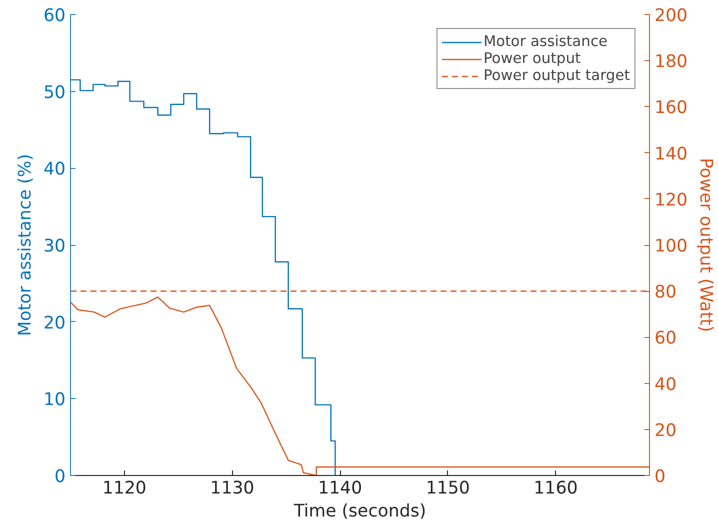 This screenshot has width=718, height=531. What do you see at coordinates (545, 41) in the screenshot?
I see `legend-label: Motor assistance` at bounding box center [545, 41].